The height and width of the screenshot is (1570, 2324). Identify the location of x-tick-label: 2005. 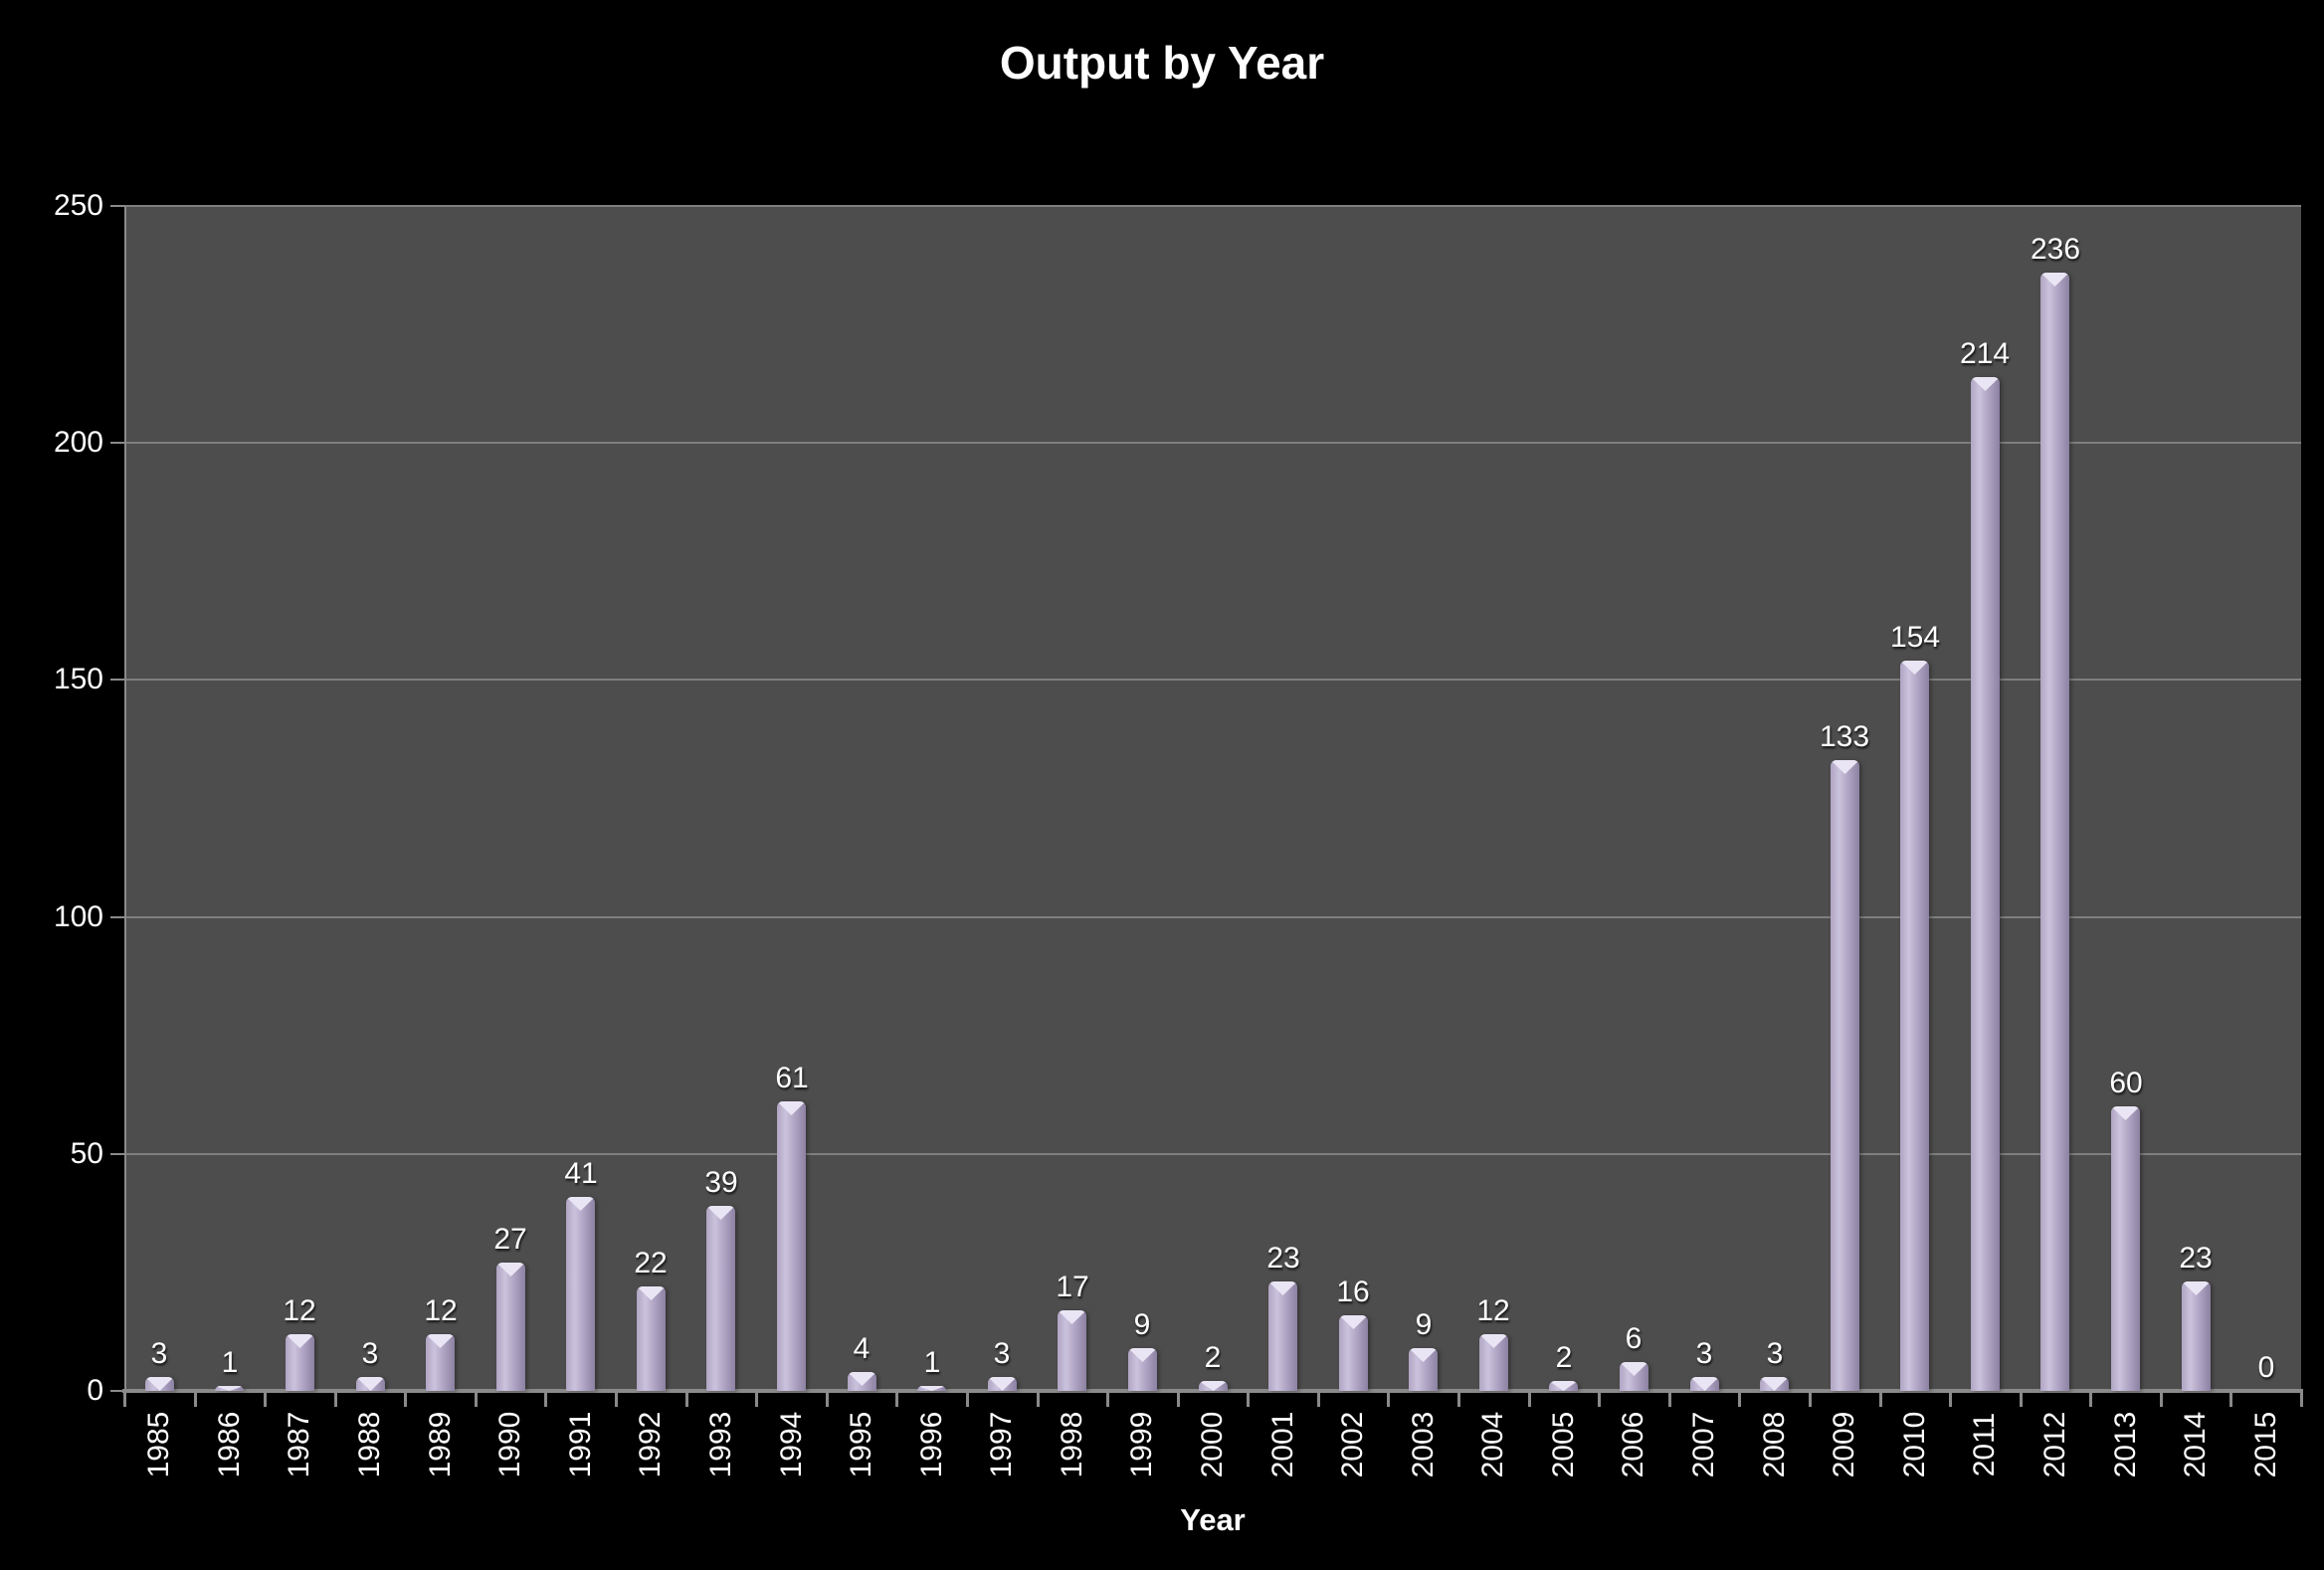
(1563, 1445).